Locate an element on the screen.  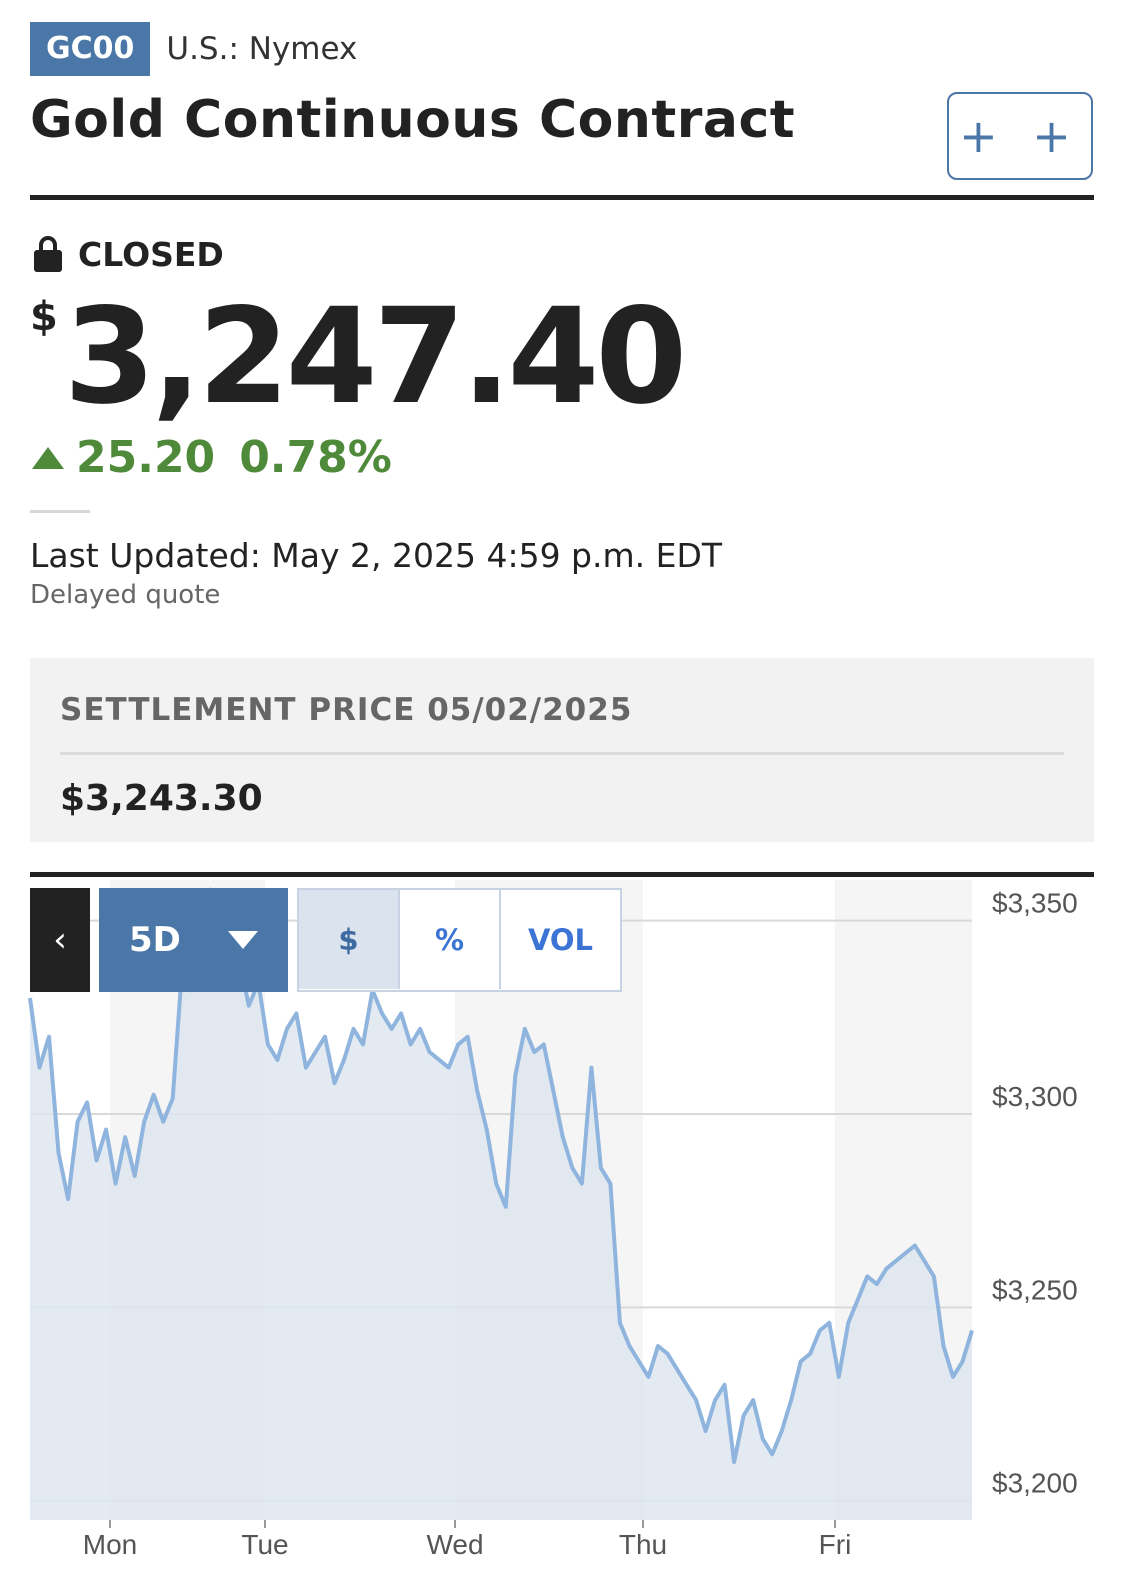
last-updated: Last Updated: May 2, 2025 4:59 p.m. EDT is located at coordinates (376, 555).